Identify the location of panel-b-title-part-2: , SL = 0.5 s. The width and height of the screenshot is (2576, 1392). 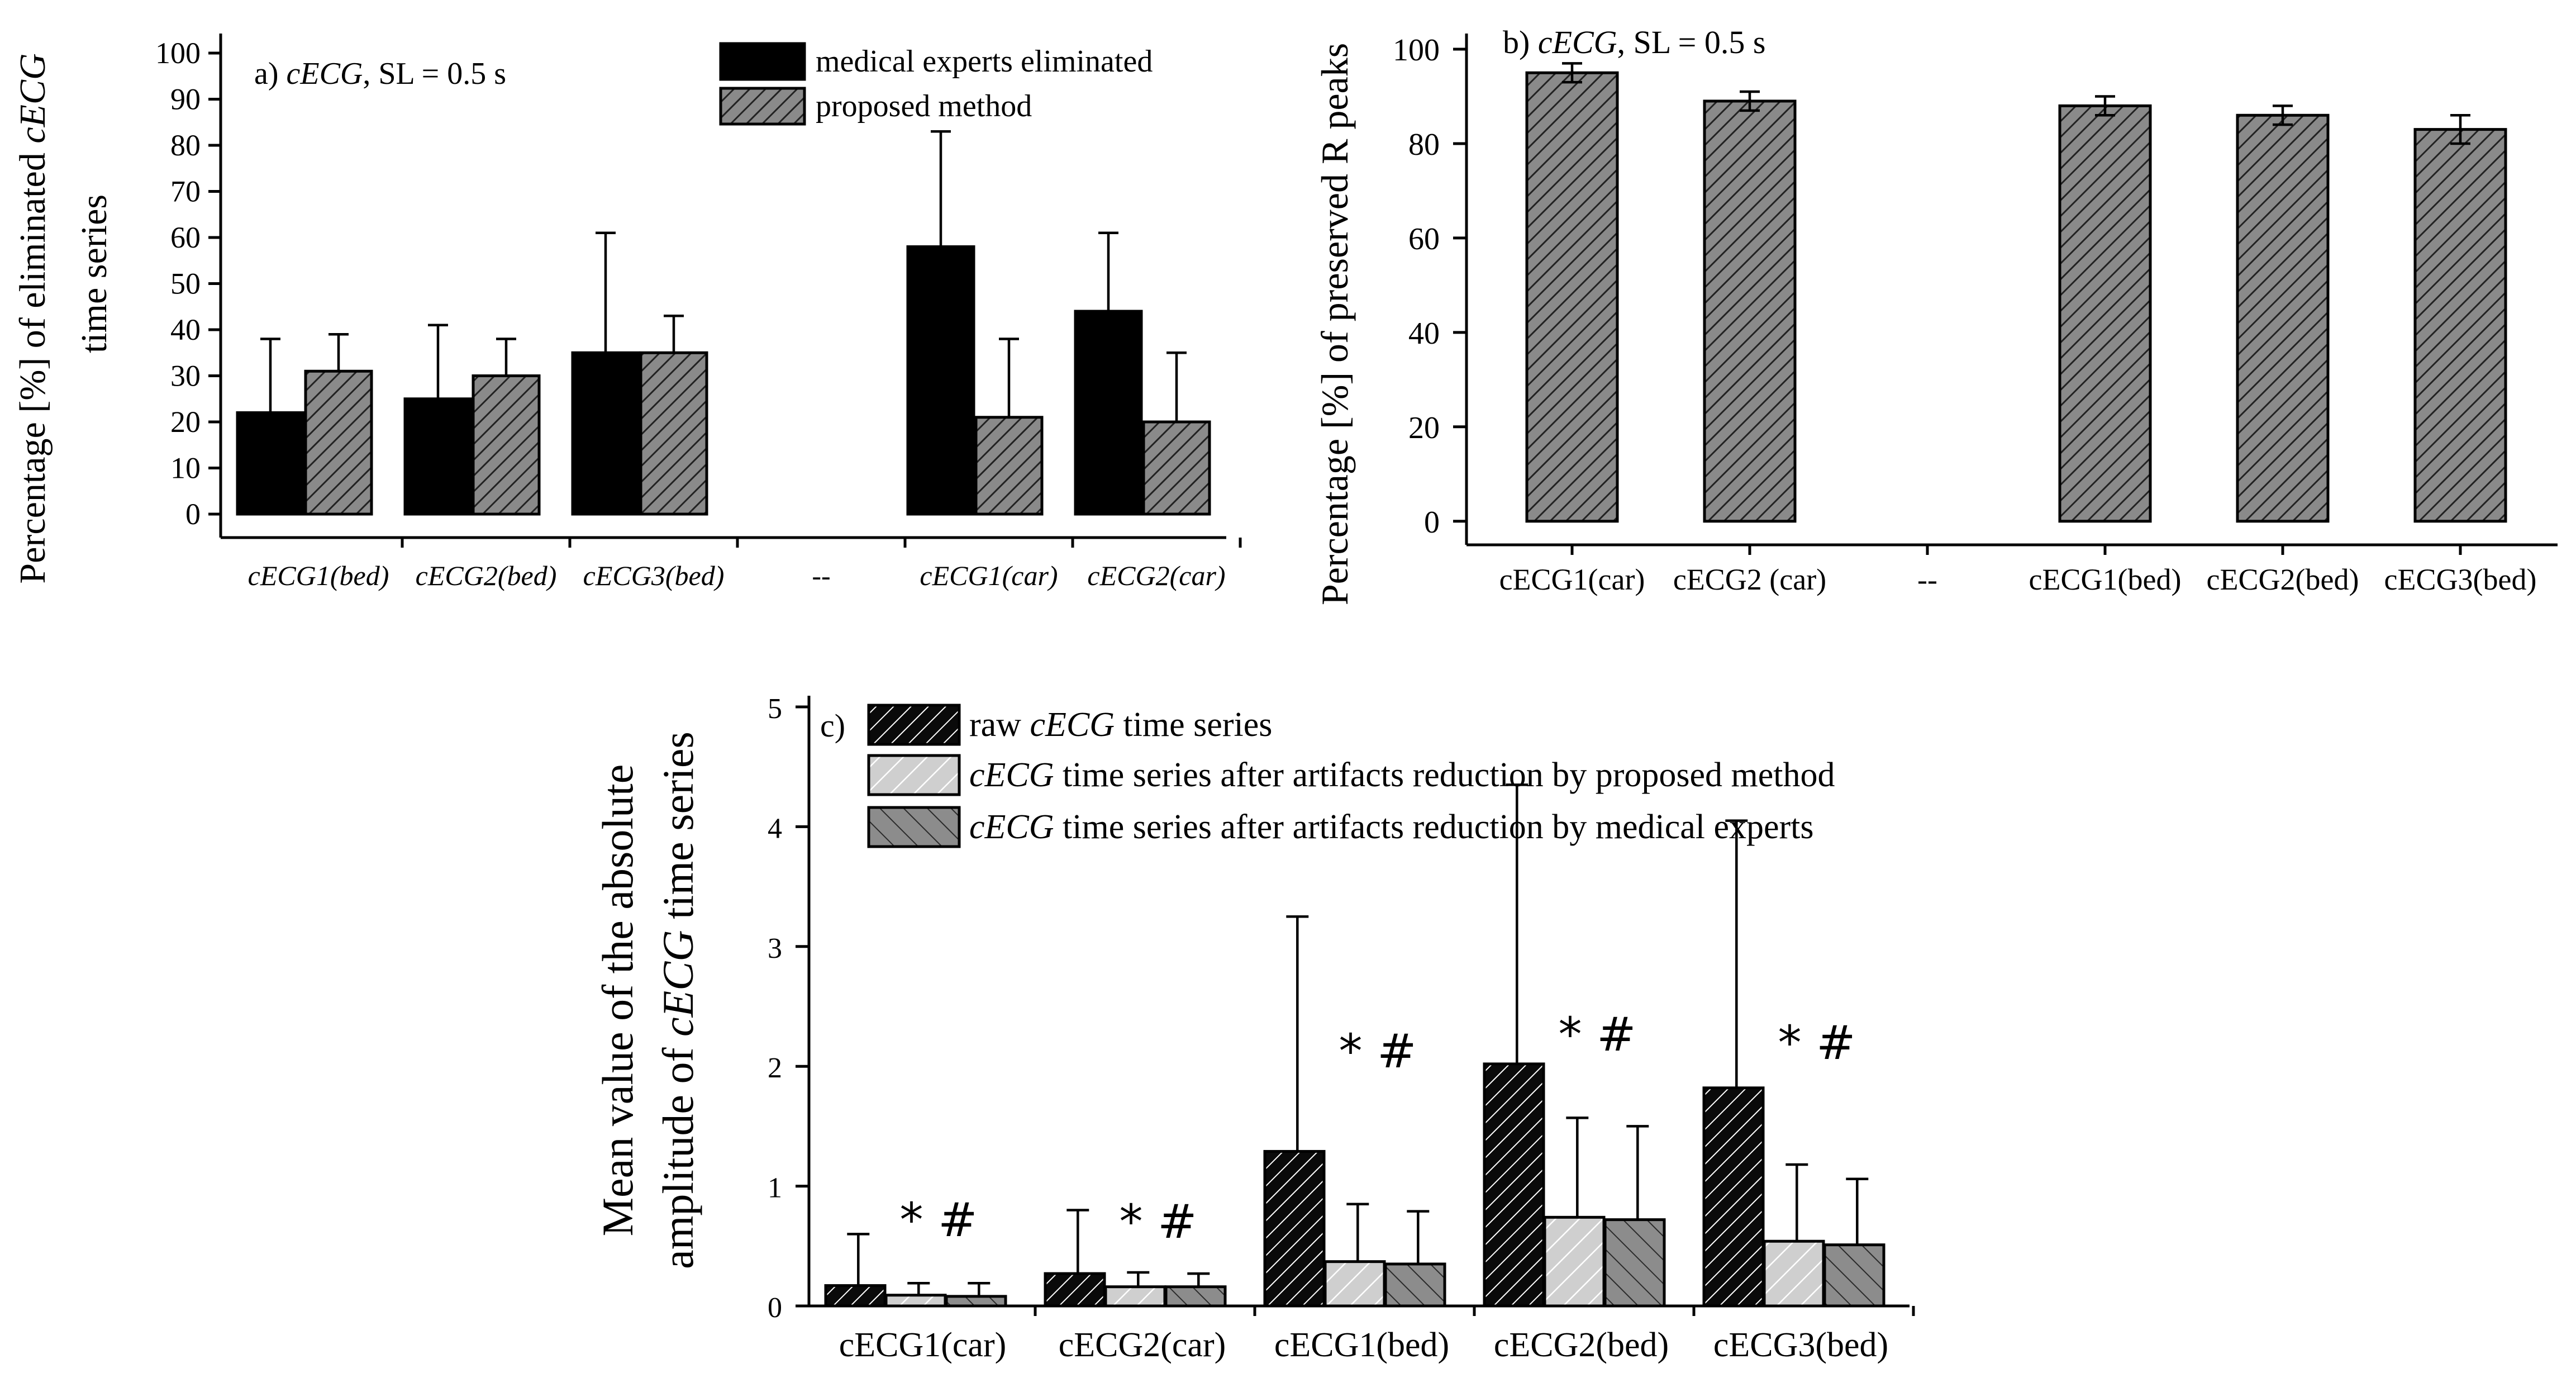
(1691, 42).